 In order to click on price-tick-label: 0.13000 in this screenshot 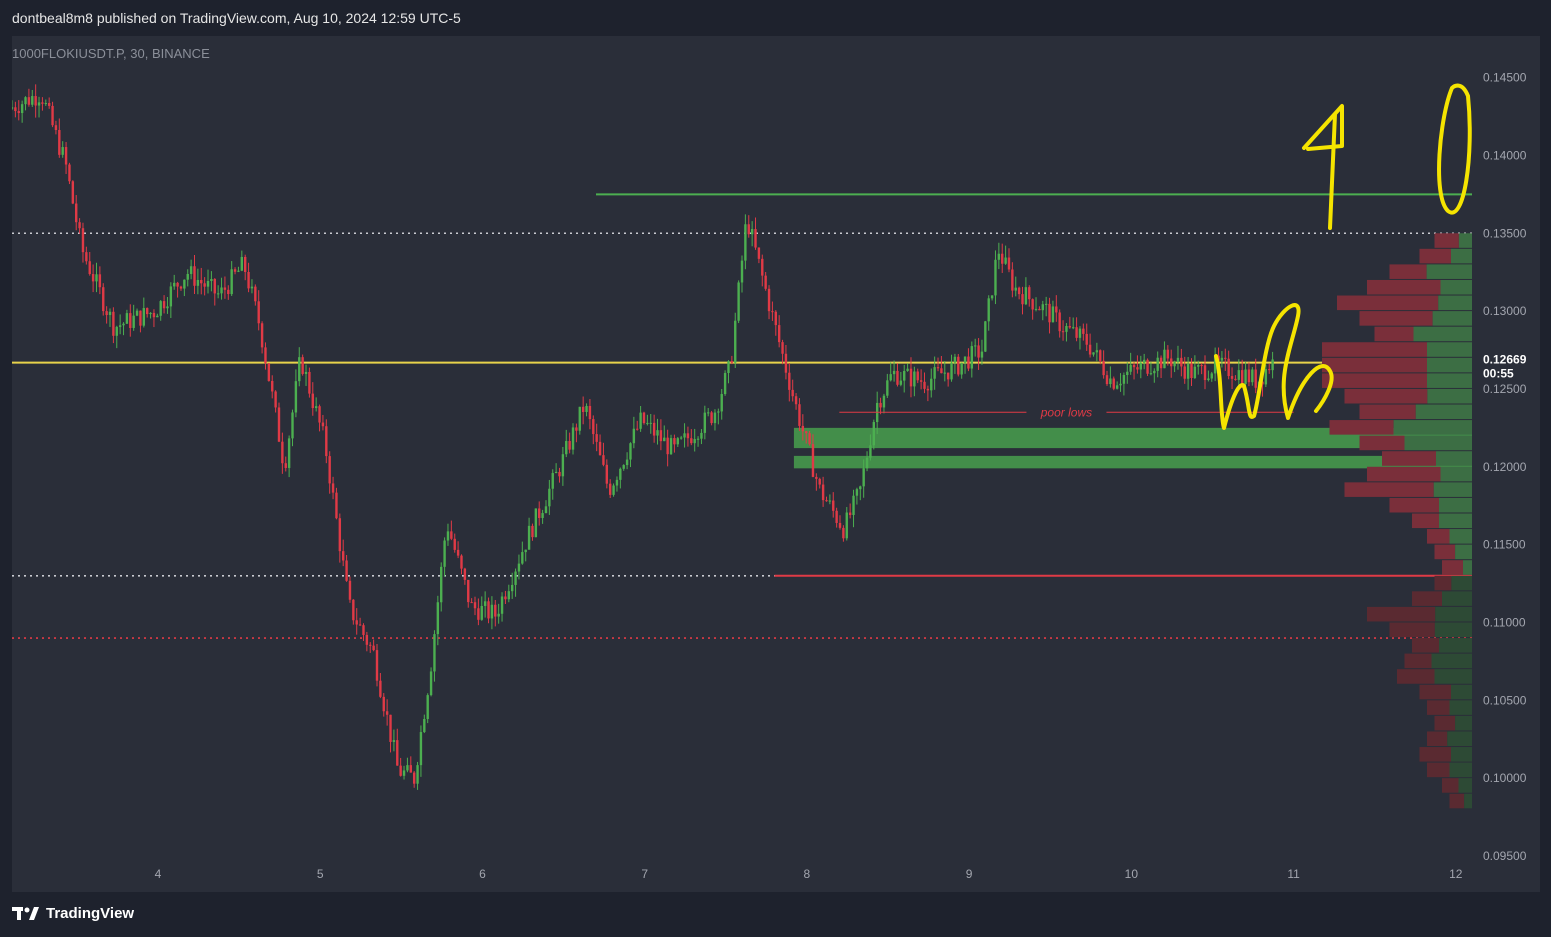, I will do `click(1505, 311)`.